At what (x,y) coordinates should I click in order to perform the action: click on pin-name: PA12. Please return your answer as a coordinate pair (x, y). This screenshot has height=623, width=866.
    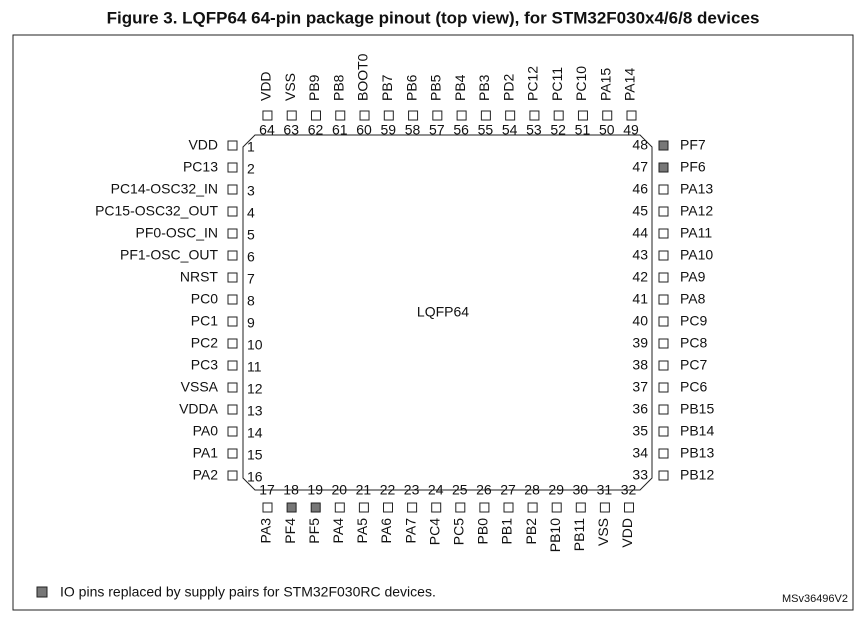
    Looking at the image, I should click on (696, 211).